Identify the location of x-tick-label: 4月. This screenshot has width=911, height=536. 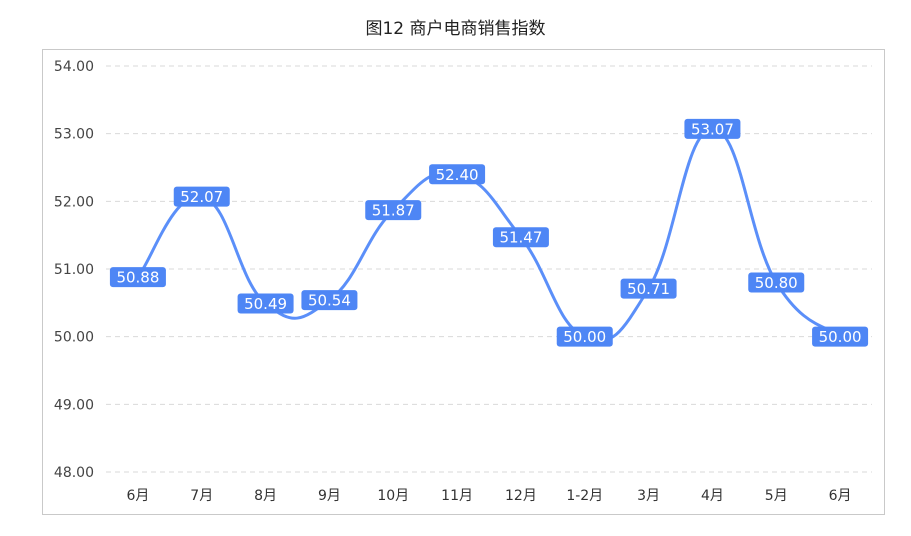
(712, 496).